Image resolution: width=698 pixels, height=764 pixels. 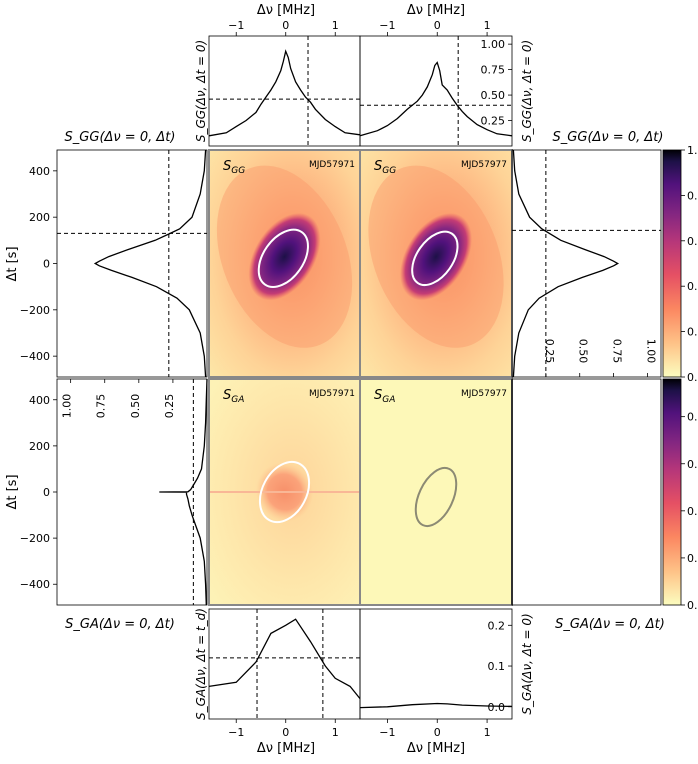 I want to click on heatmap-sgg-57971: SGG MJD57971, so click(x=284, y=263).